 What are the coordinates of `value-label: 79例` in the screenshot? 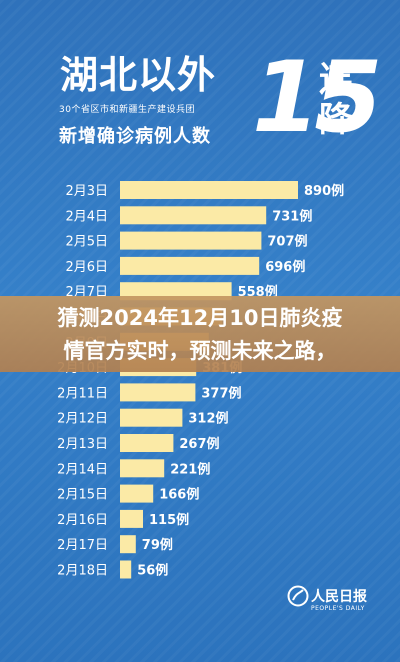 It's located at (157, 545).